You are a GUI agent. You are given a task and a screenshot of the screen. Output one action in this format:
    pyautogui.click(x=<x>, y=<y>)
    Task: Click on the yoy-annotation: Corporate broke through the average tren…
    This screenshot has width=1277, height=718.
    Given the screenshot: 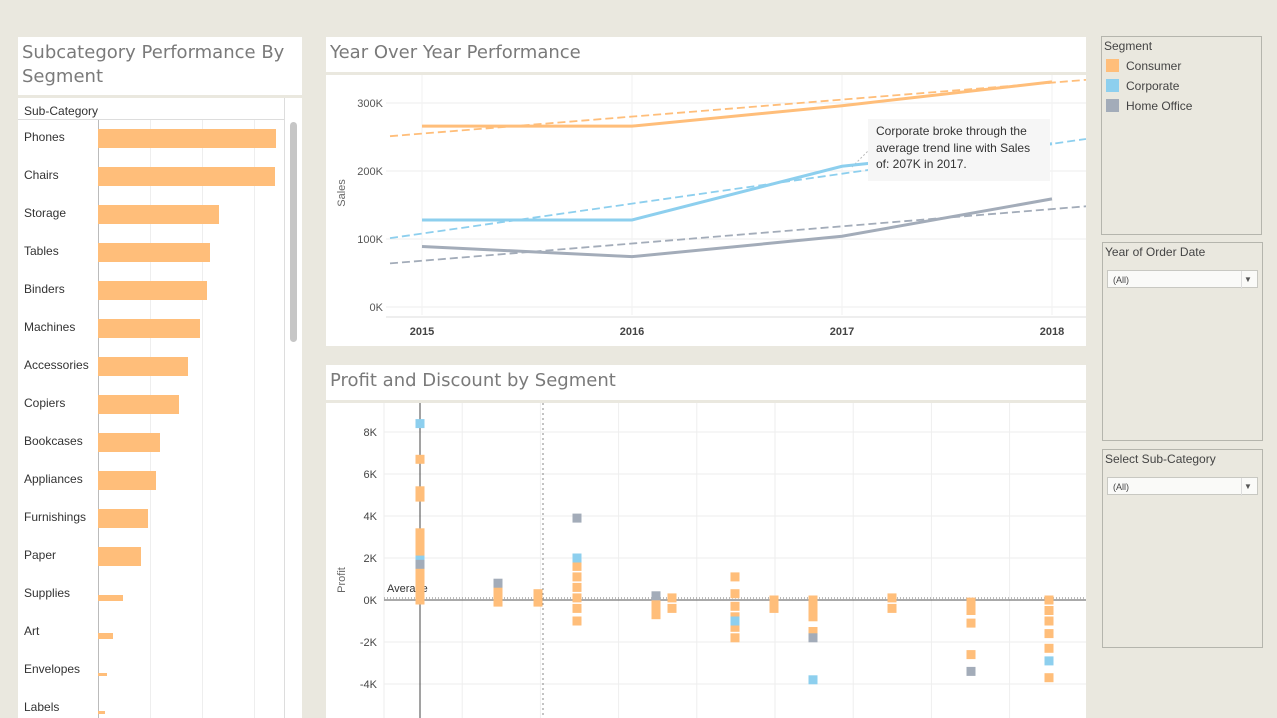 What is the action you would take?
    pyautogui.click(x=959, y=150)
    